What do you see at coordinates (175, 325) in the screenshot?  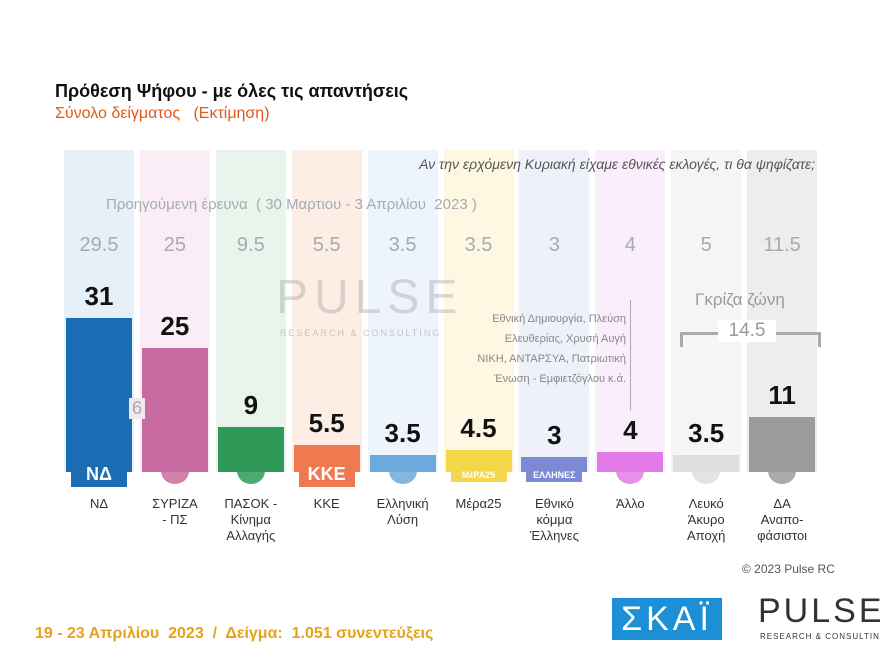 I see `value-label: 25` at bounding box center [175, 325].